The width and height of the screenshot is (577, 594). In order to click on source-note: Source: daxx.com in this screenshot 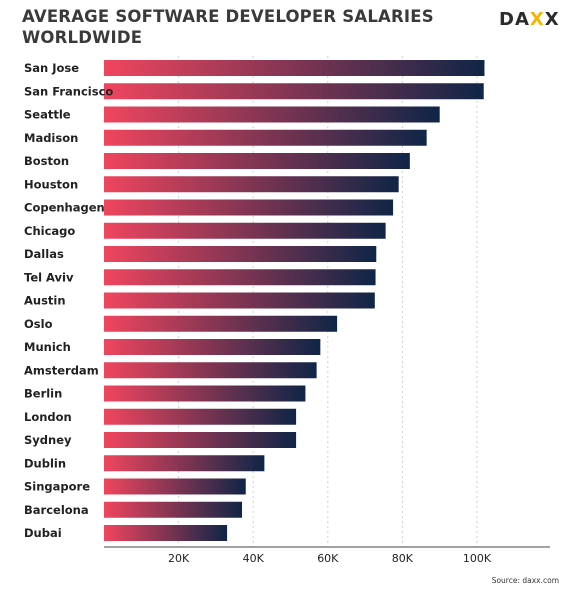, I will do `click(525, 580)`.